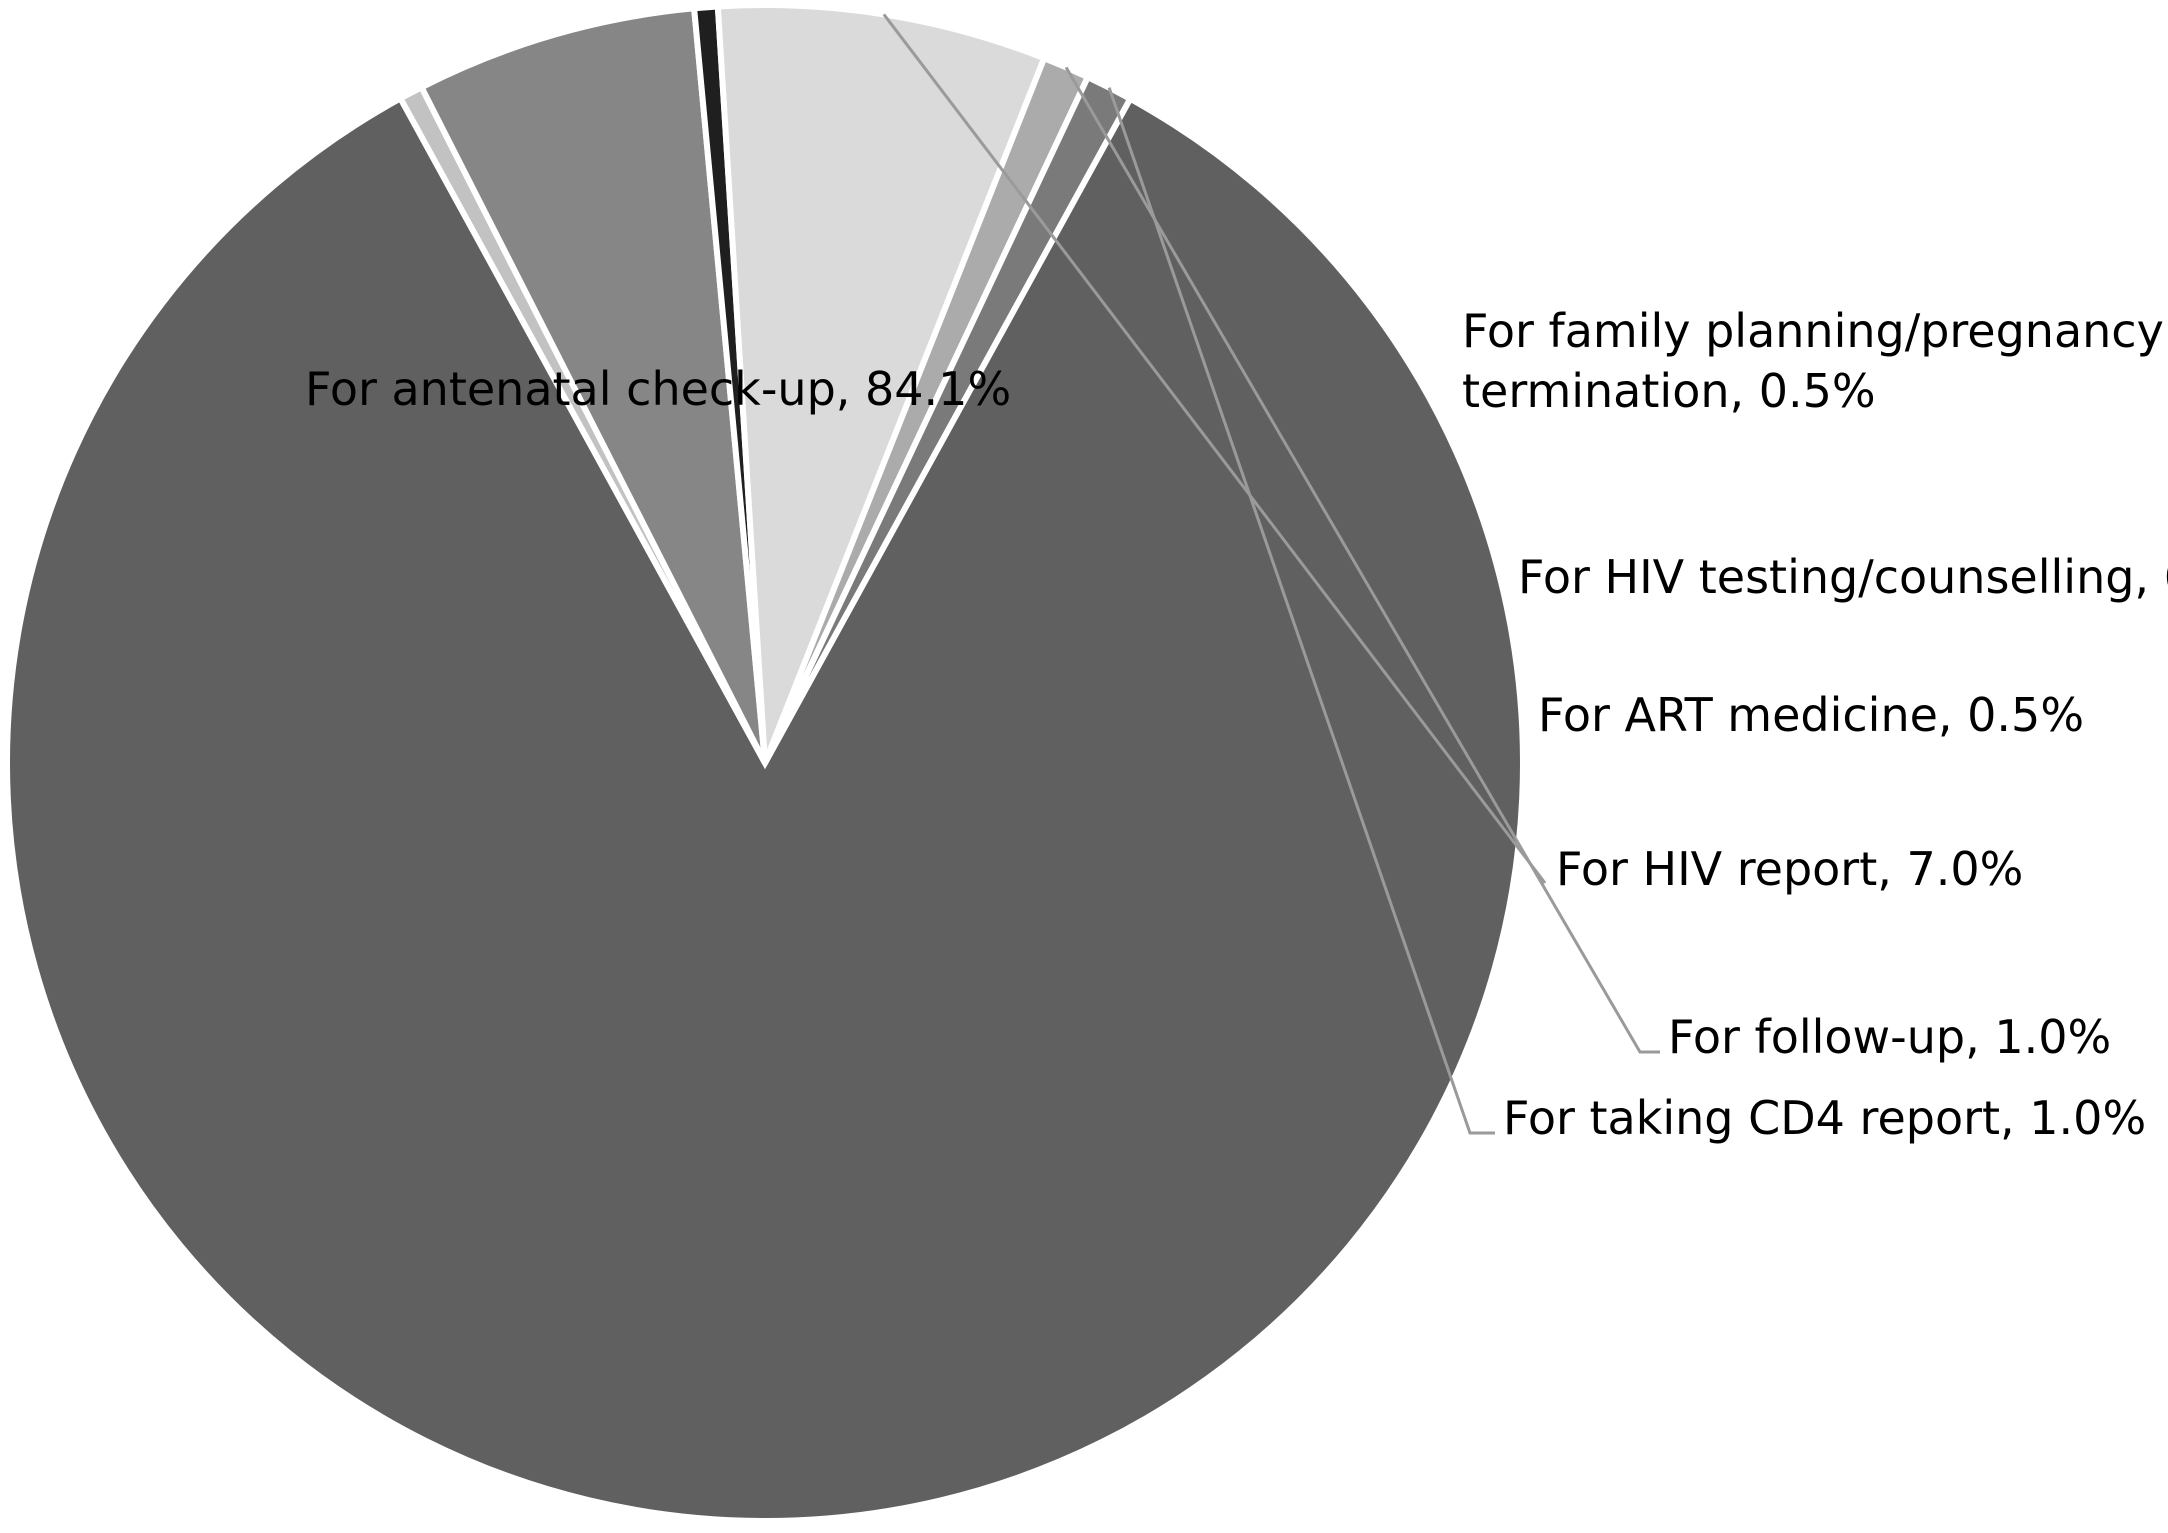  Describe the element at coordinates (658, 389) in the screenshot. I see `label-antenatal-check-up: For antenatal check-up, 84.1%` at that location.